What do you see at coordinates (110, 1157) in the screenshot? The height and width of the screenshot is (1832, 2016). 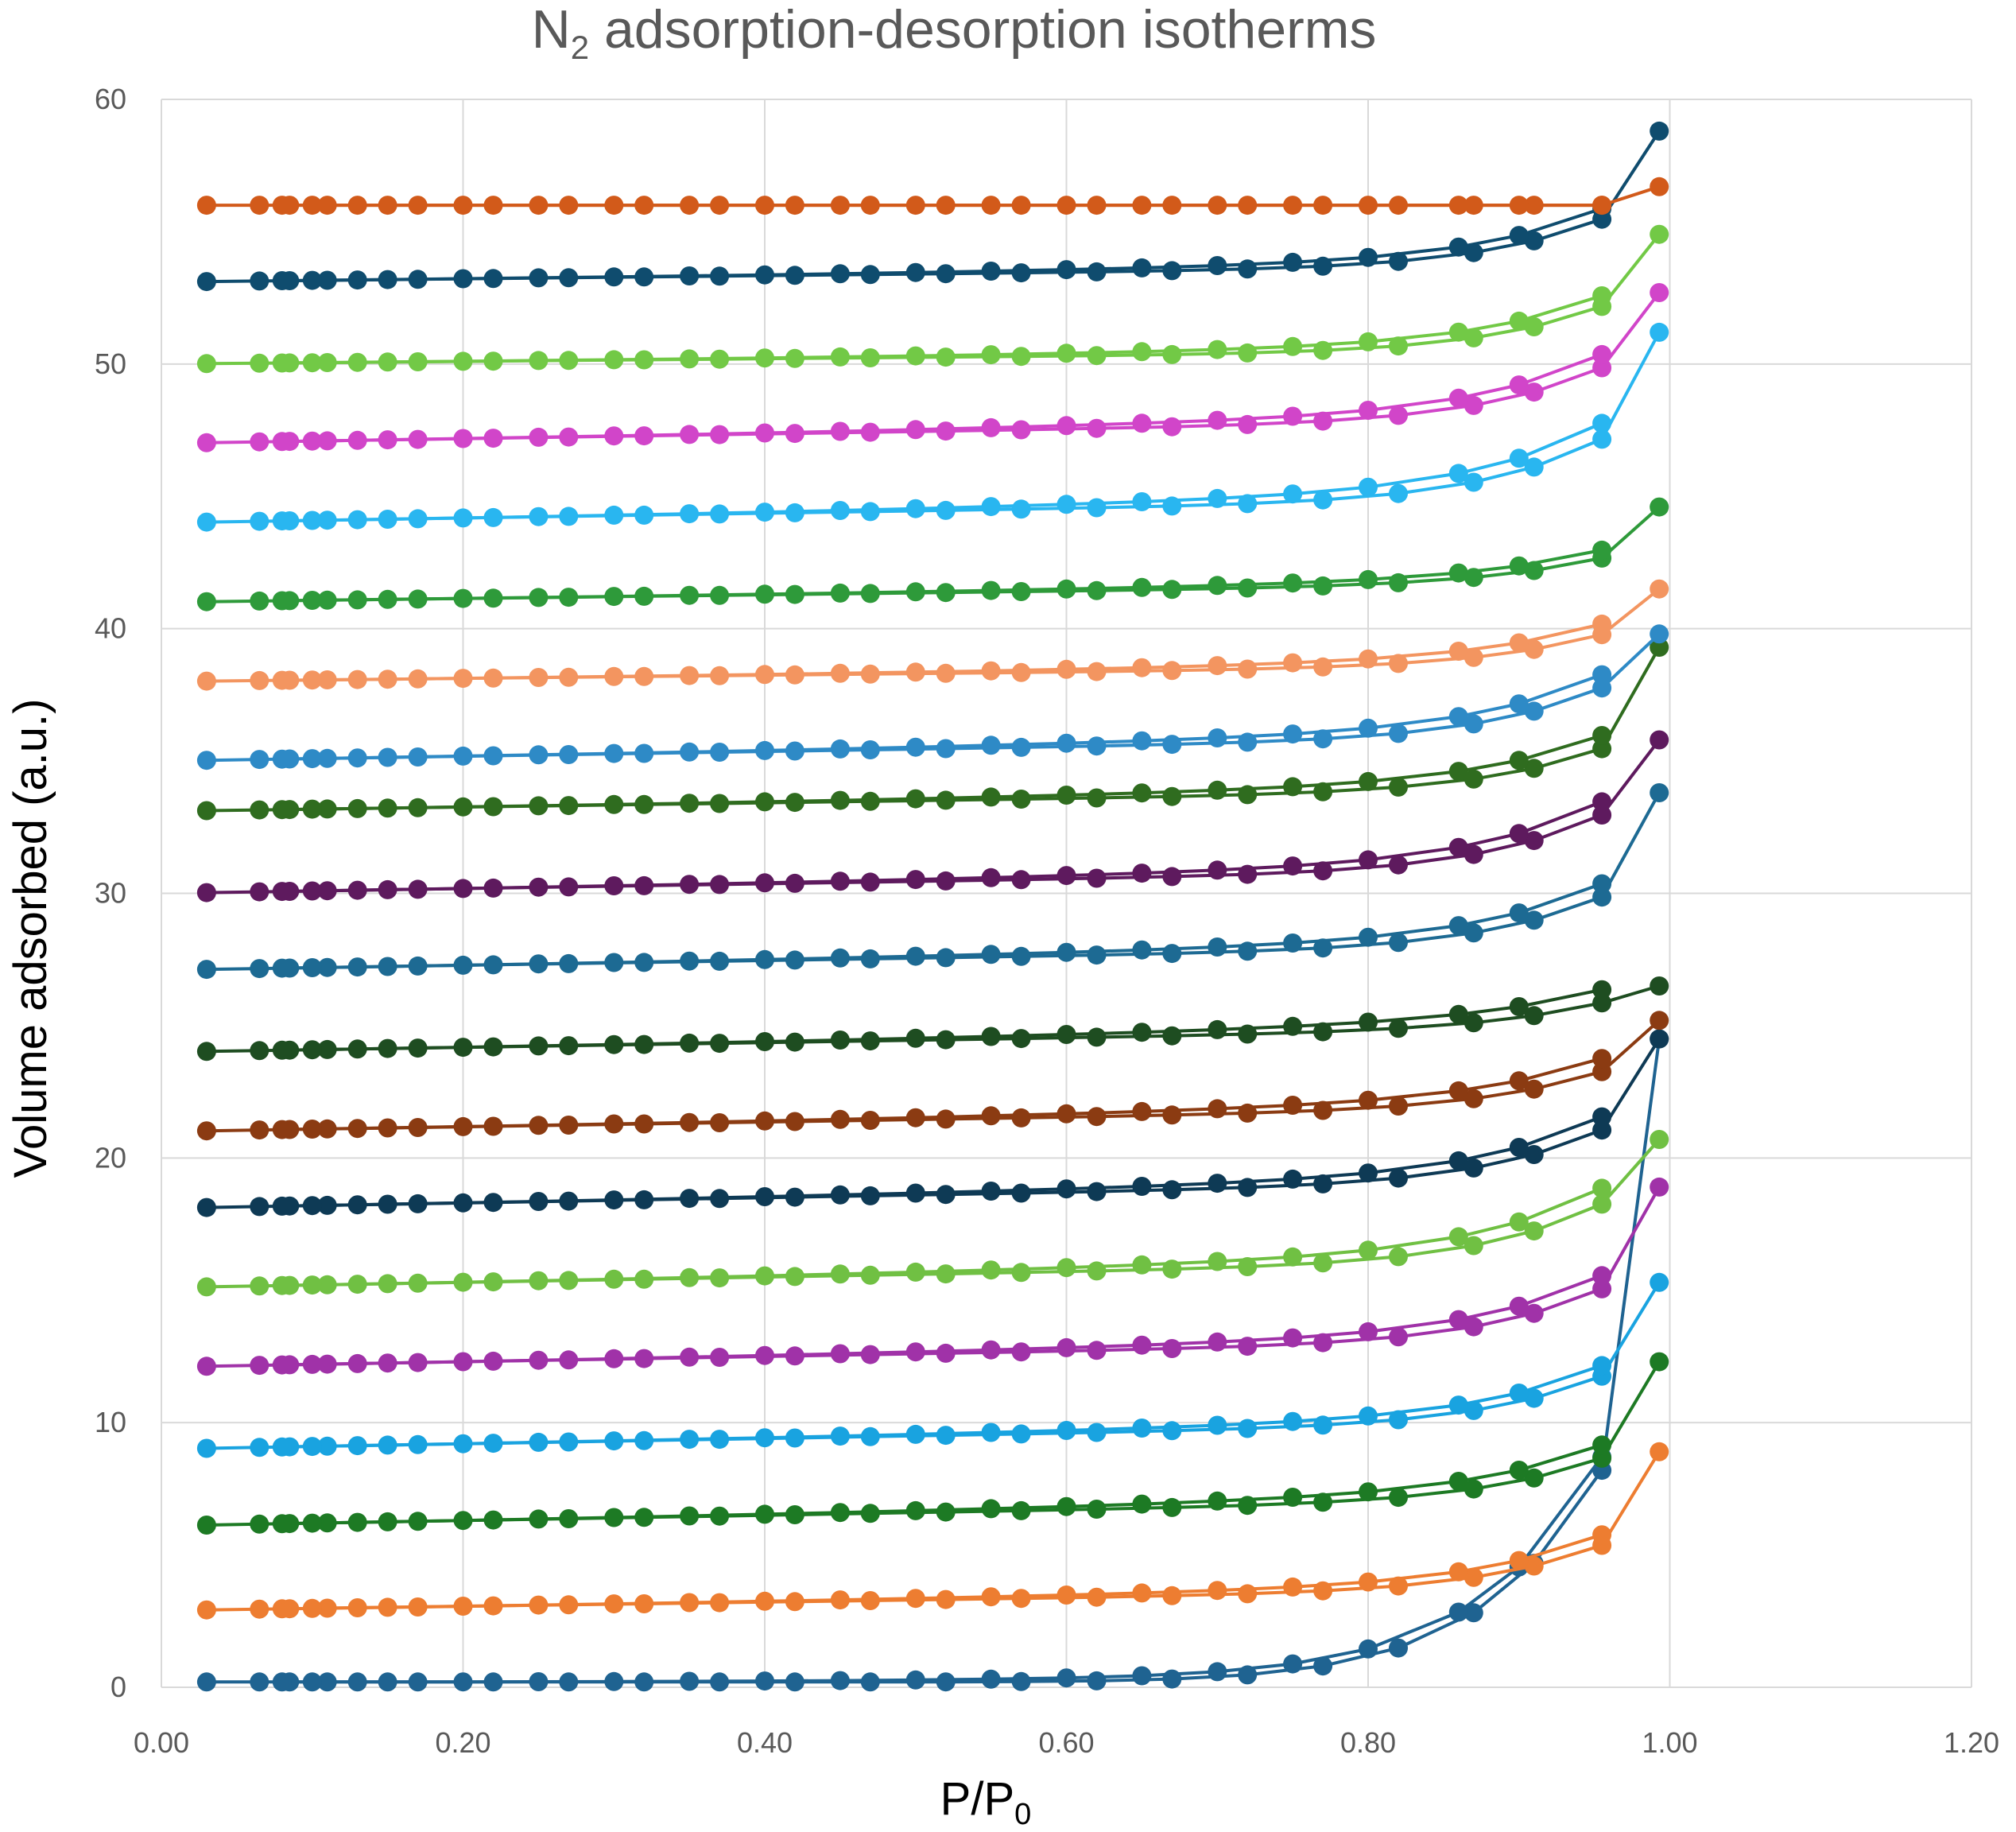 I see `y-tick-label: 20` at bounding box center [110, 1157].